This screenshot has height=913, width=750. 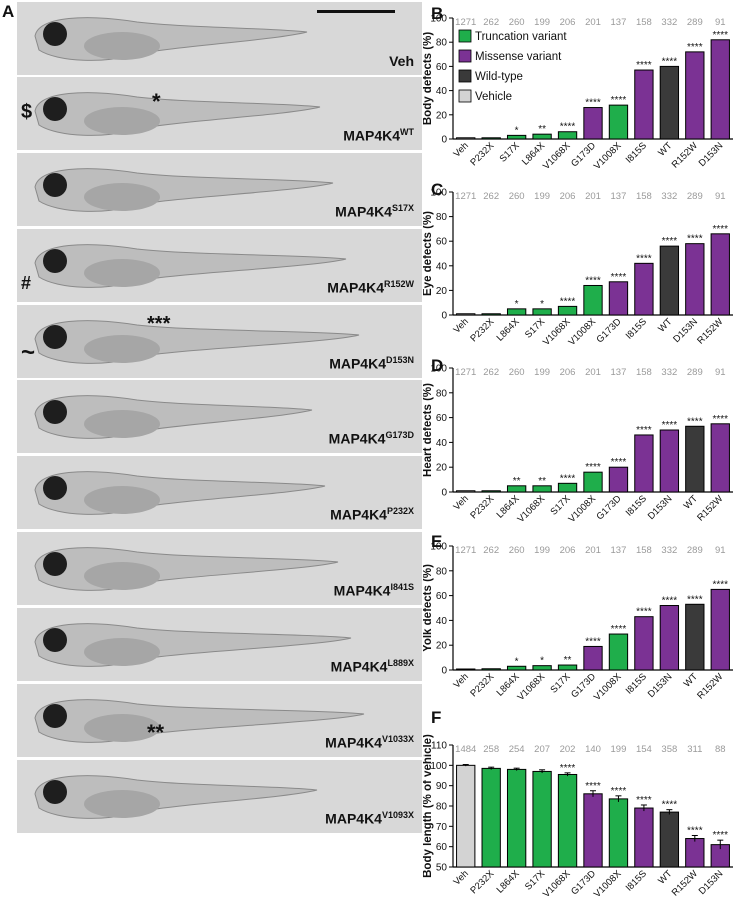 What do you see at coordinates (499, 77) in the screenshot?
I see `legend-label: Wild-type` at bounding box center [499, 77].